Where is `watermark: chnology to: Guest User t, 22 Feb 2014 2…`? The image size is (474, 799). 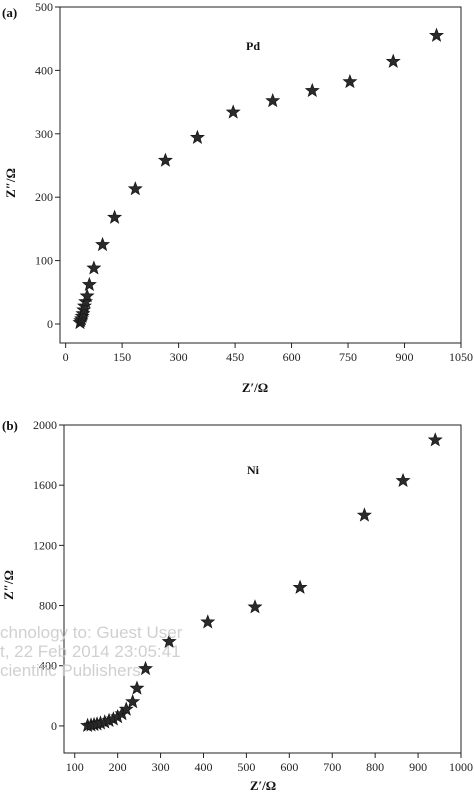
watermark: chnology to: Guest User t, 22 Feb 2014 2… is located at coordinates (91, 651).